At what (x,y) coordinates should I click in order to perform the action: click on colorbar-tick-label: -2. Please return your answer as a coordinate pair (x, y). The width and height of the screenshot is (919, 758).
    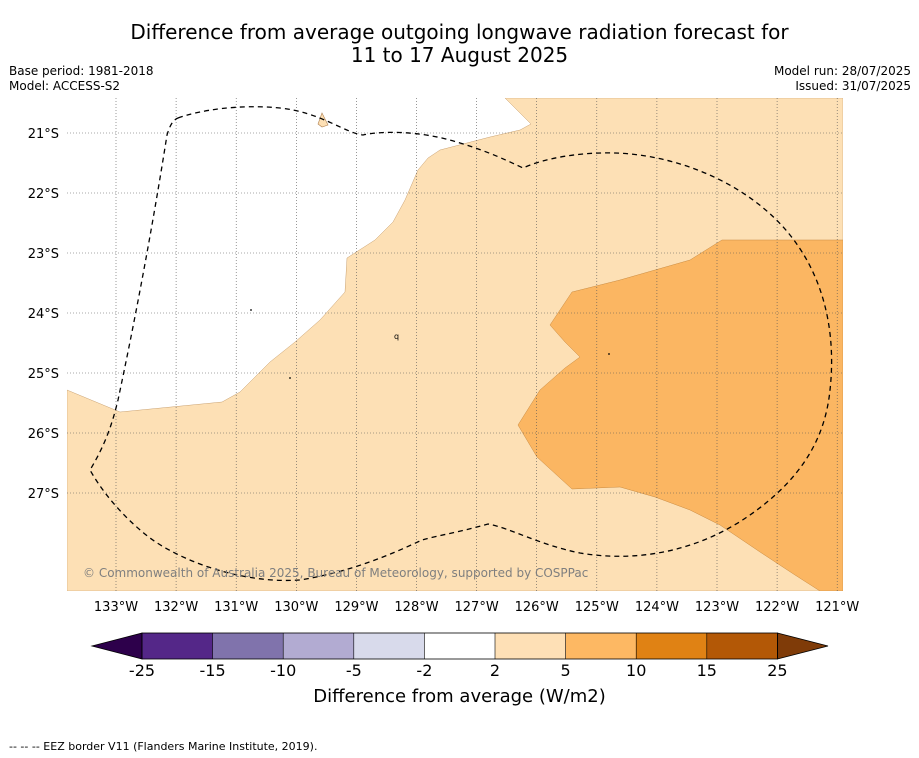
    Looking at the image, I should click on (424, 670).